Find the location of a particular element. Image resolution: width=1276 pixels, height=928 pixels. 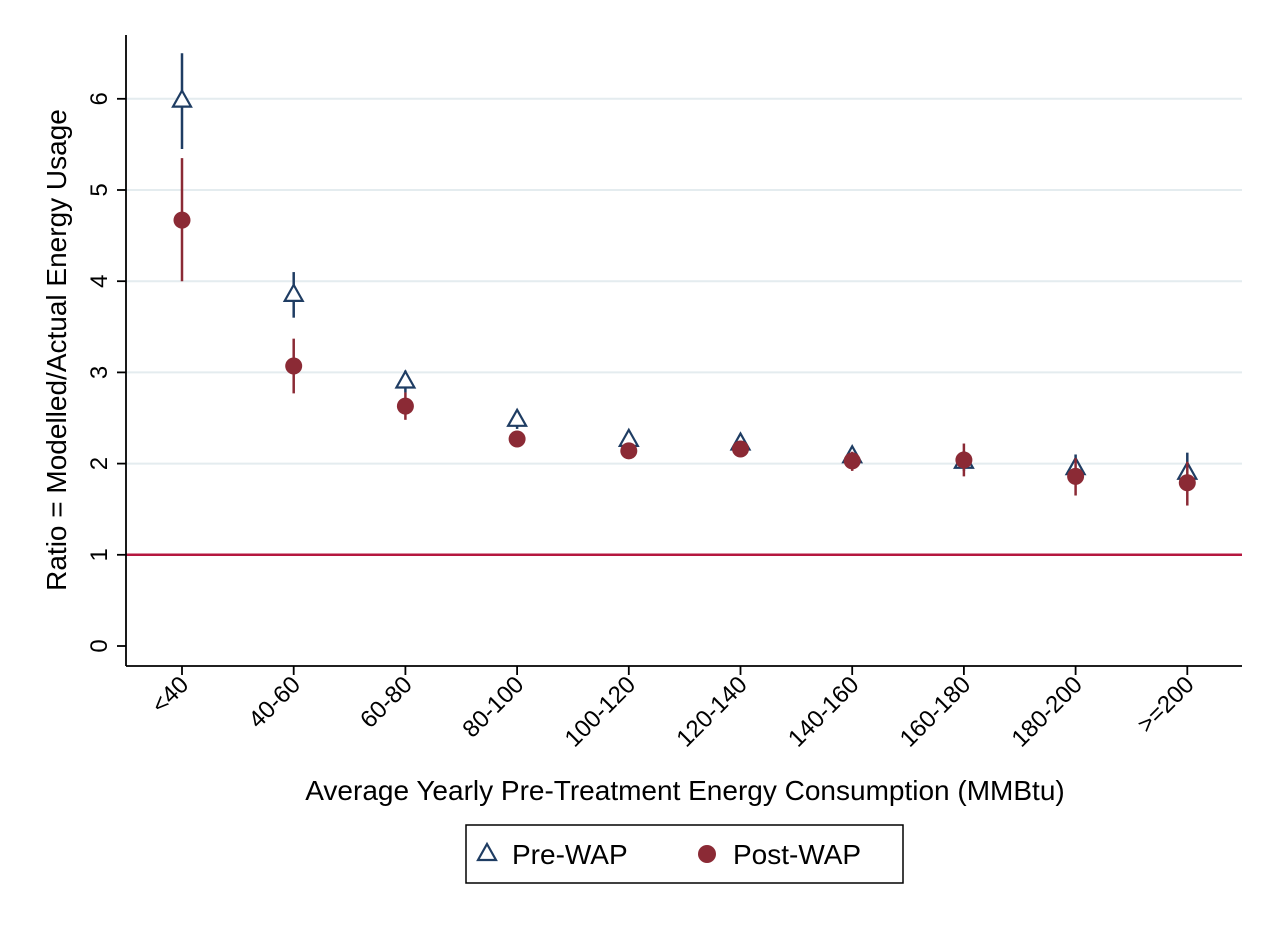

x-tick-label-2: 60-80 is located at coordinates (386, 702).